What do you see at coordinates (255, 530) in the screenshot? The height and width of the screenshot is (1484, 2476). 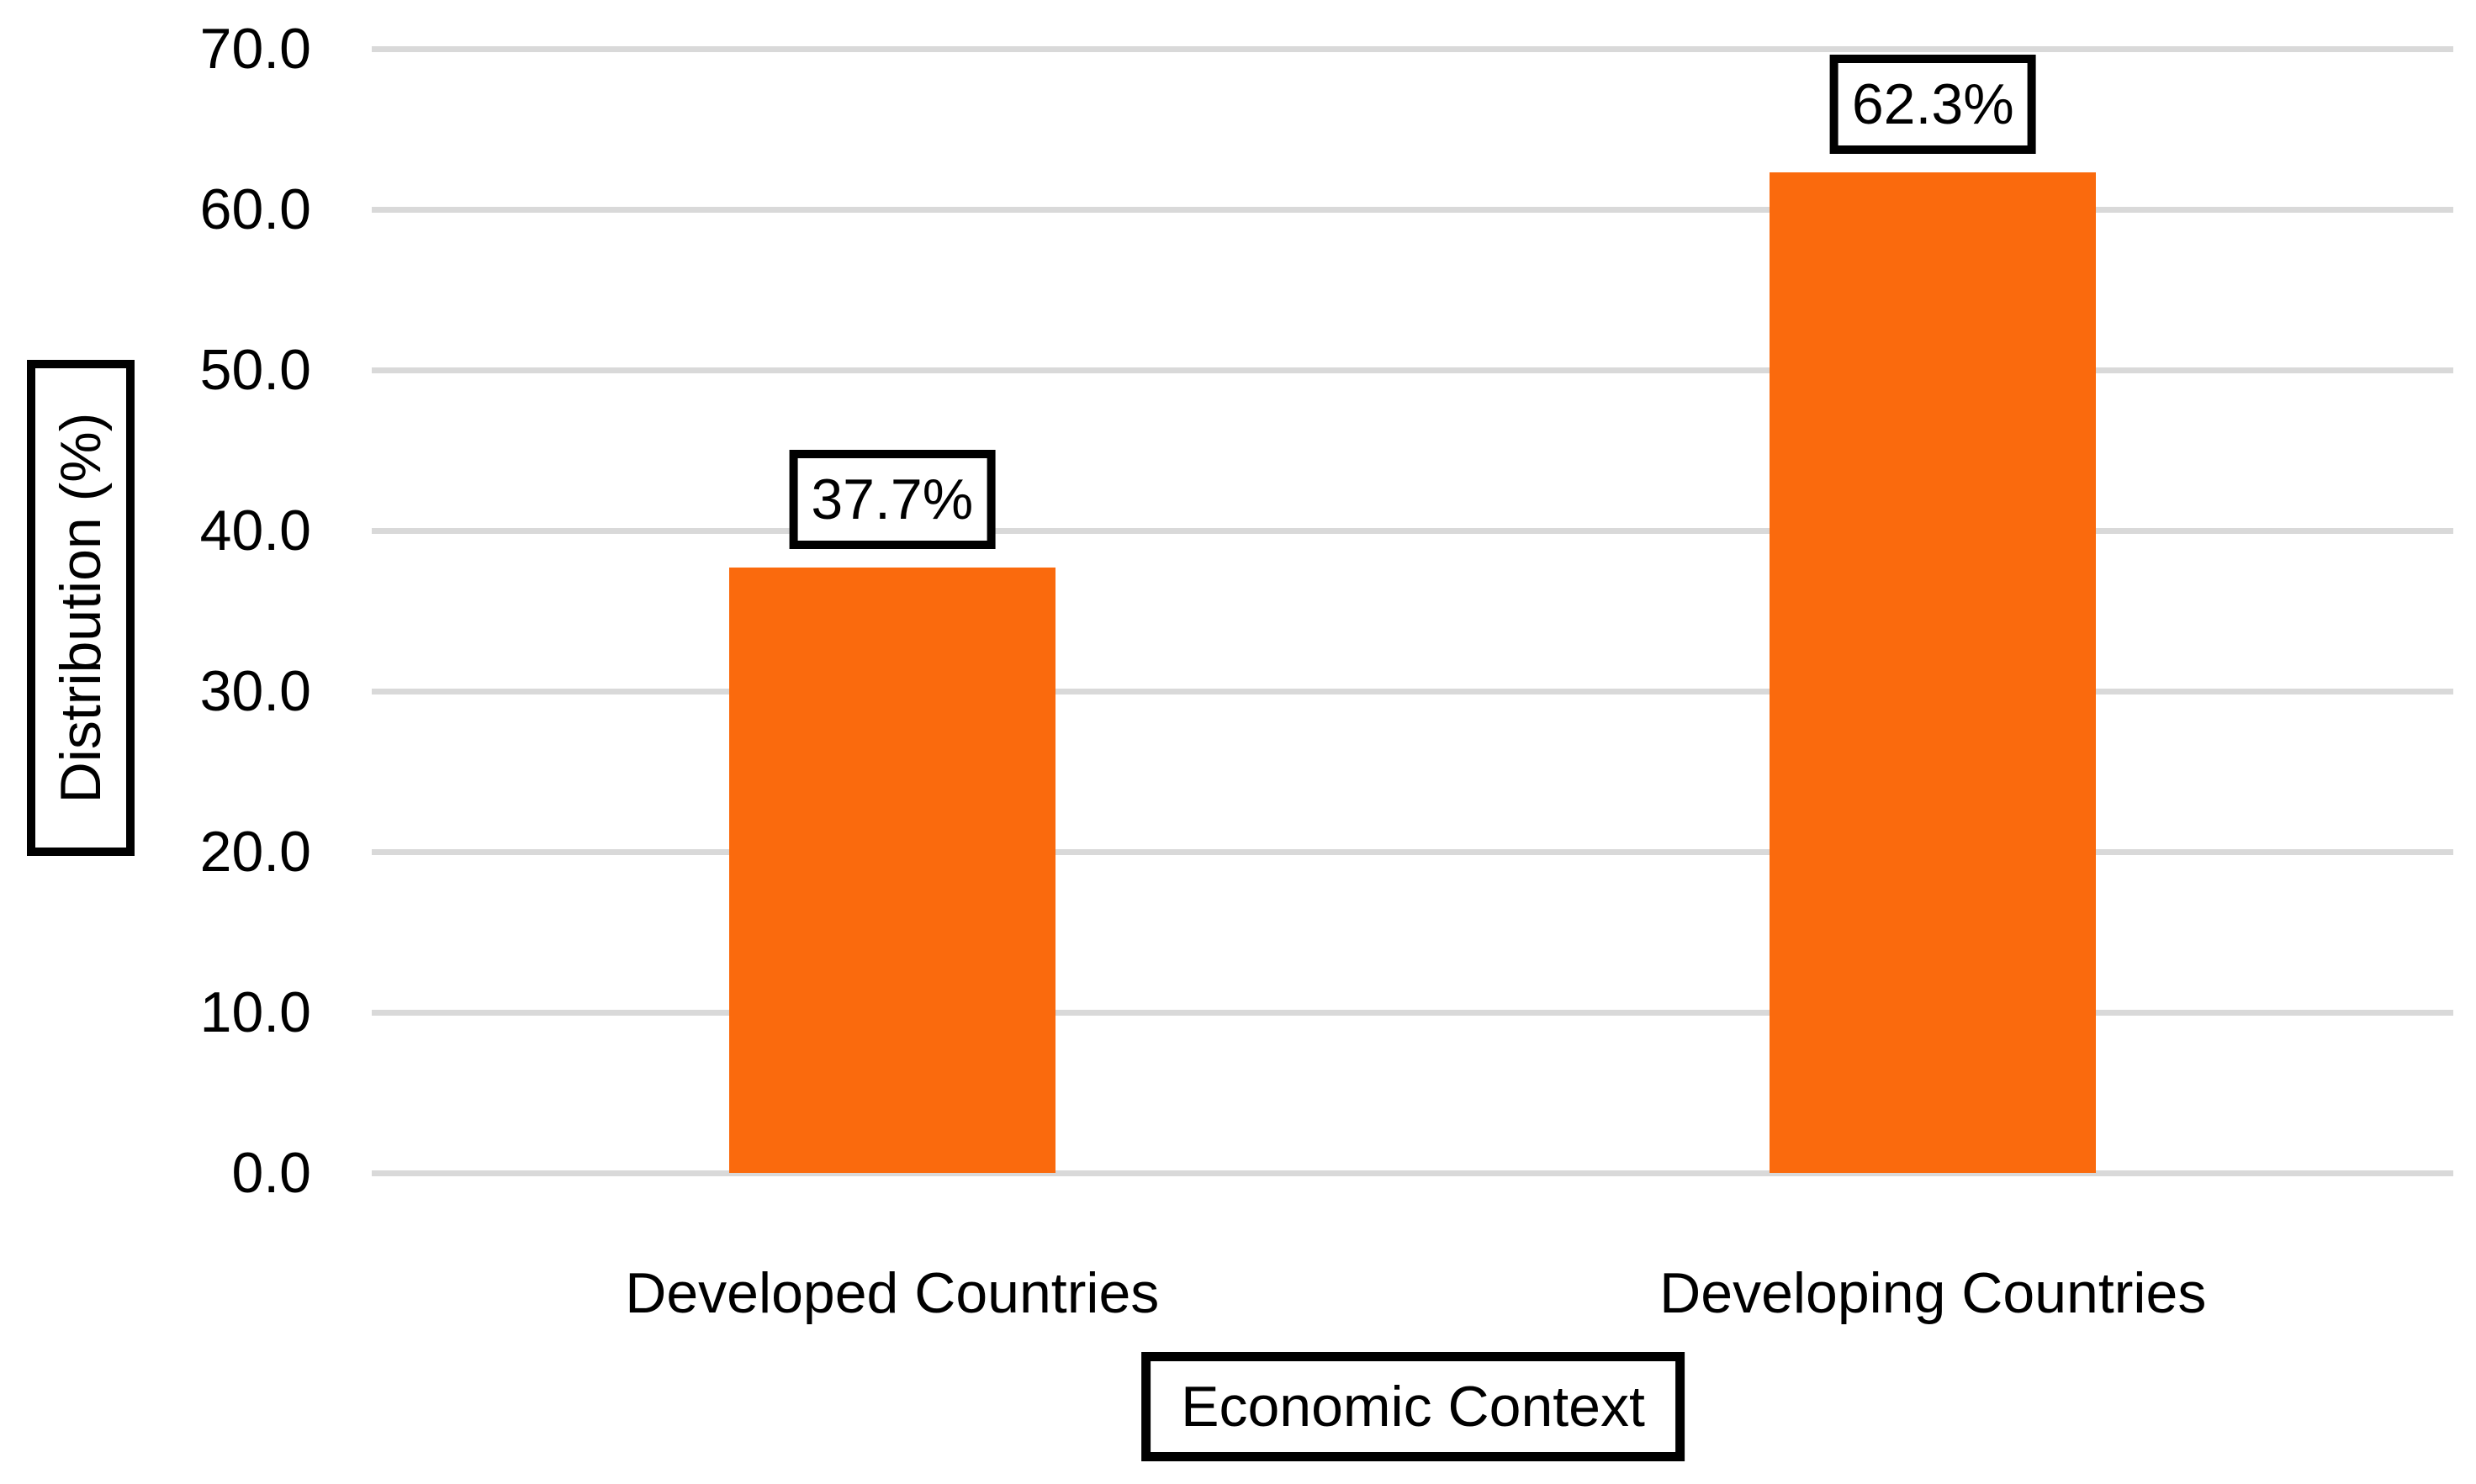 I see `y-tick-label: 40.0` at bounding box center [255, 530].